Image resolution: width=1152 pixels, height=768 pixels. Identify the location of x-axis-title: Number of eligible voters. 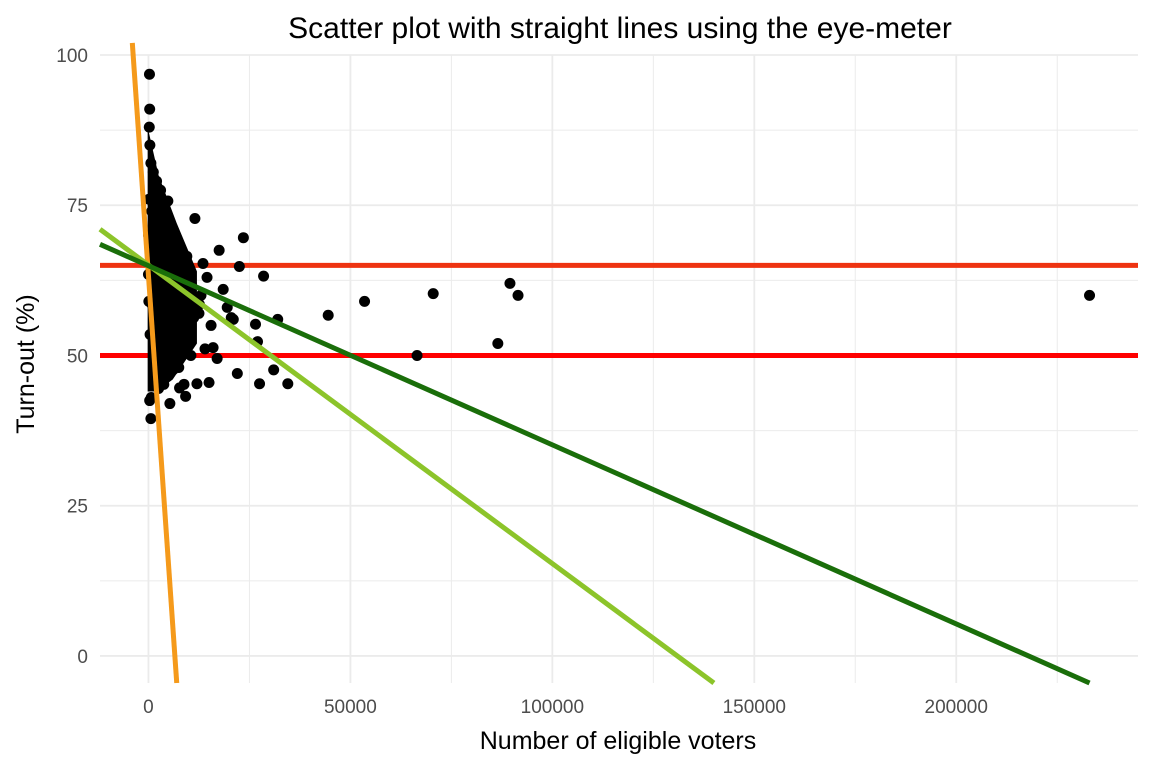
(618, 741).